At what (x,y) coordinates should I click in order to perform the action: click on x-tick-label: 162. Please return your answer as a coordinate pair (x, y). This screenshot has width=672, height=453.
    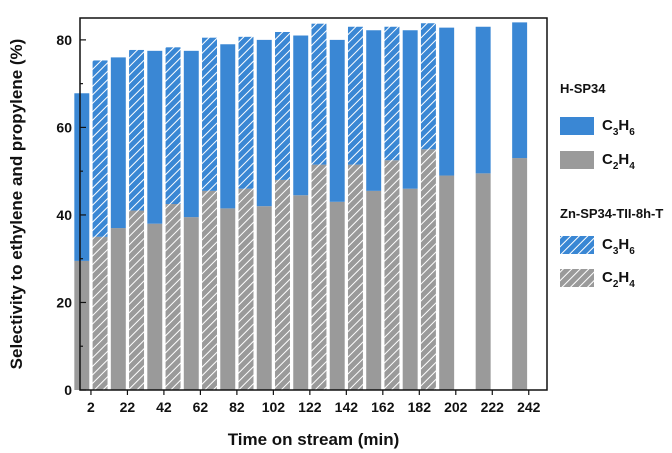
    Looking at the image, I should click on (383, 407).